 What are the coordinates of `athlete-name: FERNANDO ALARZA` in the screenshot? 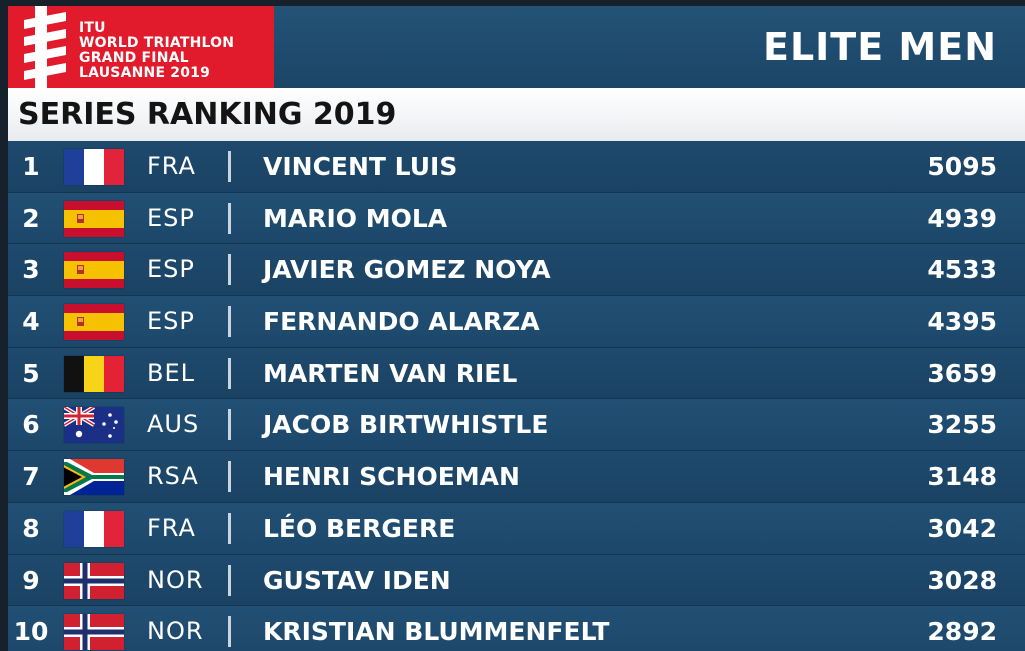 It's located at (401, 322).